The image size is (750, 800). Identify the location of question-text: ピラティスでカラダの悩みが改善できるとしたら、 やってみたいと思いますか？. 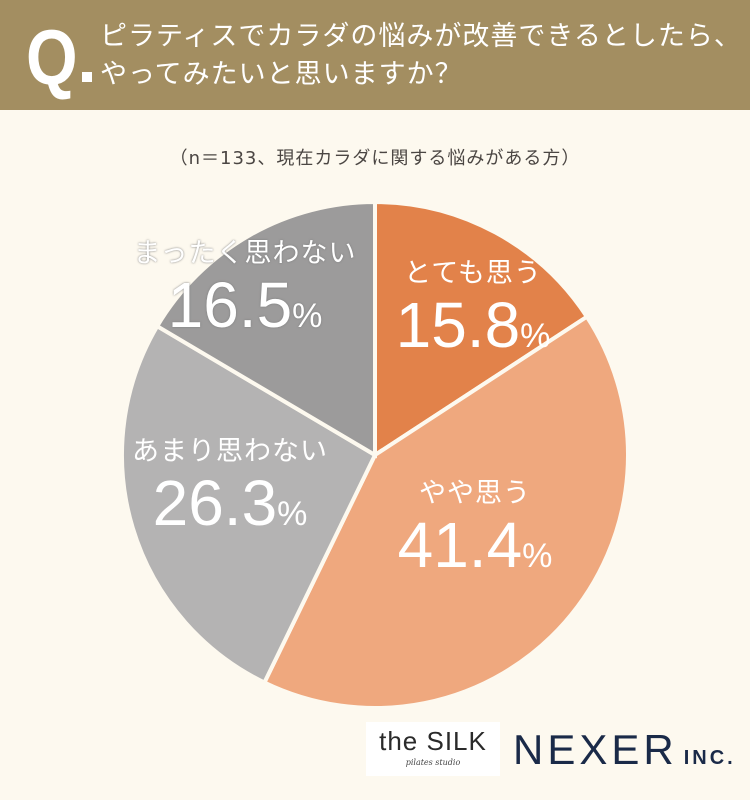
(421, 56).